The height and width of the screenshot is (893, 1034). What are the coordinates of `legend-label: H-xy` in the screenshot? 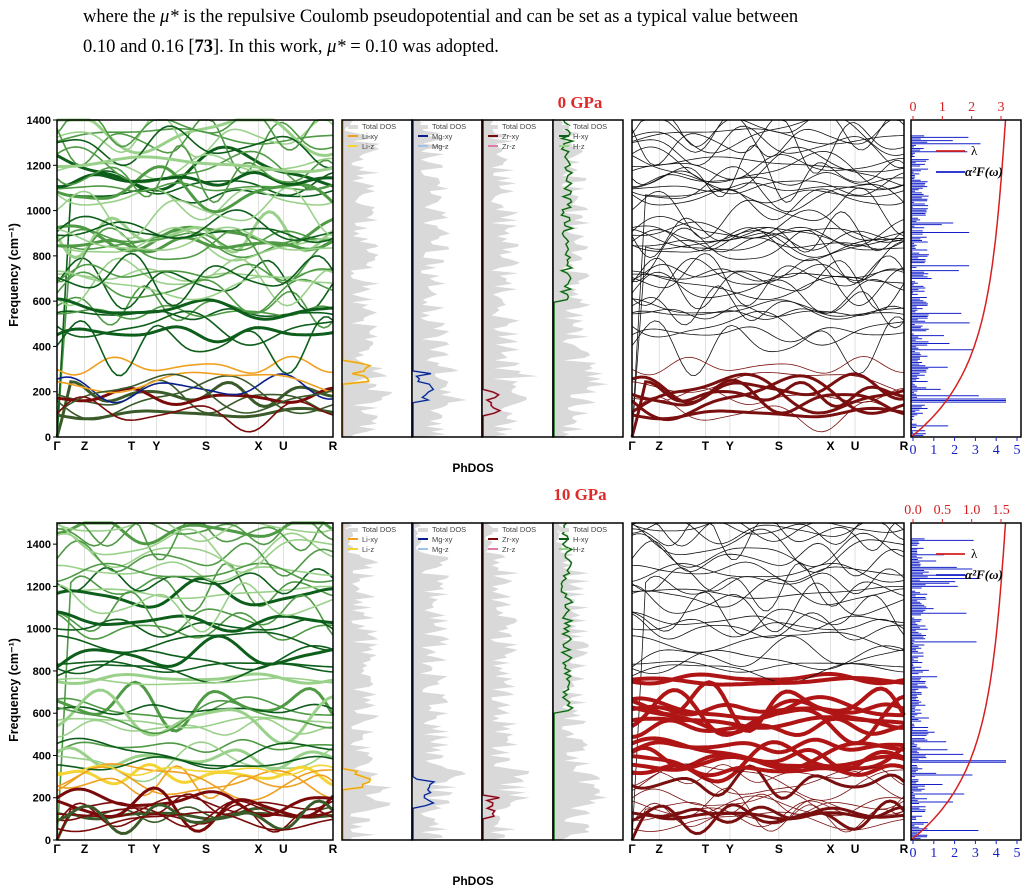 It's located at (581, 539).